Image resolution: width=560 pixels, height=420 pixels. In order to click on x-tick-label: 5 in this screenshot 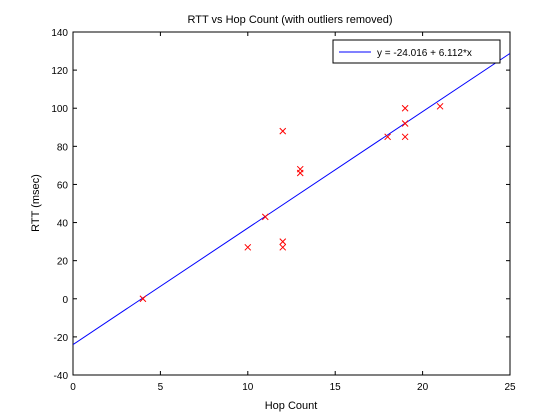, I will do `click(161, 387)`.